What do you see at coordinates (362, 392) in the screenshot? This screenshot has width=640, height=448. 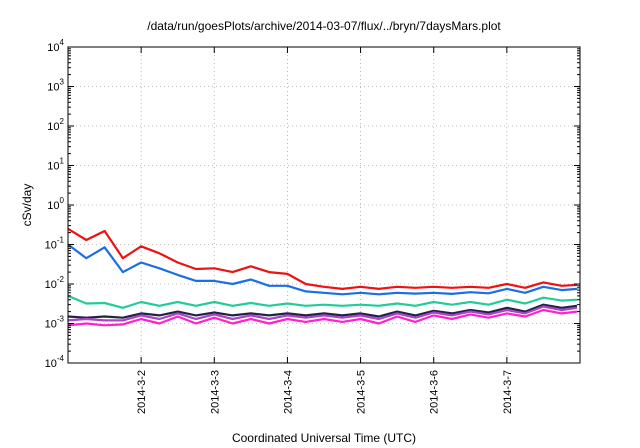 I see `x-tick-label: 2014-3-5` at bounding box center [362, 392].